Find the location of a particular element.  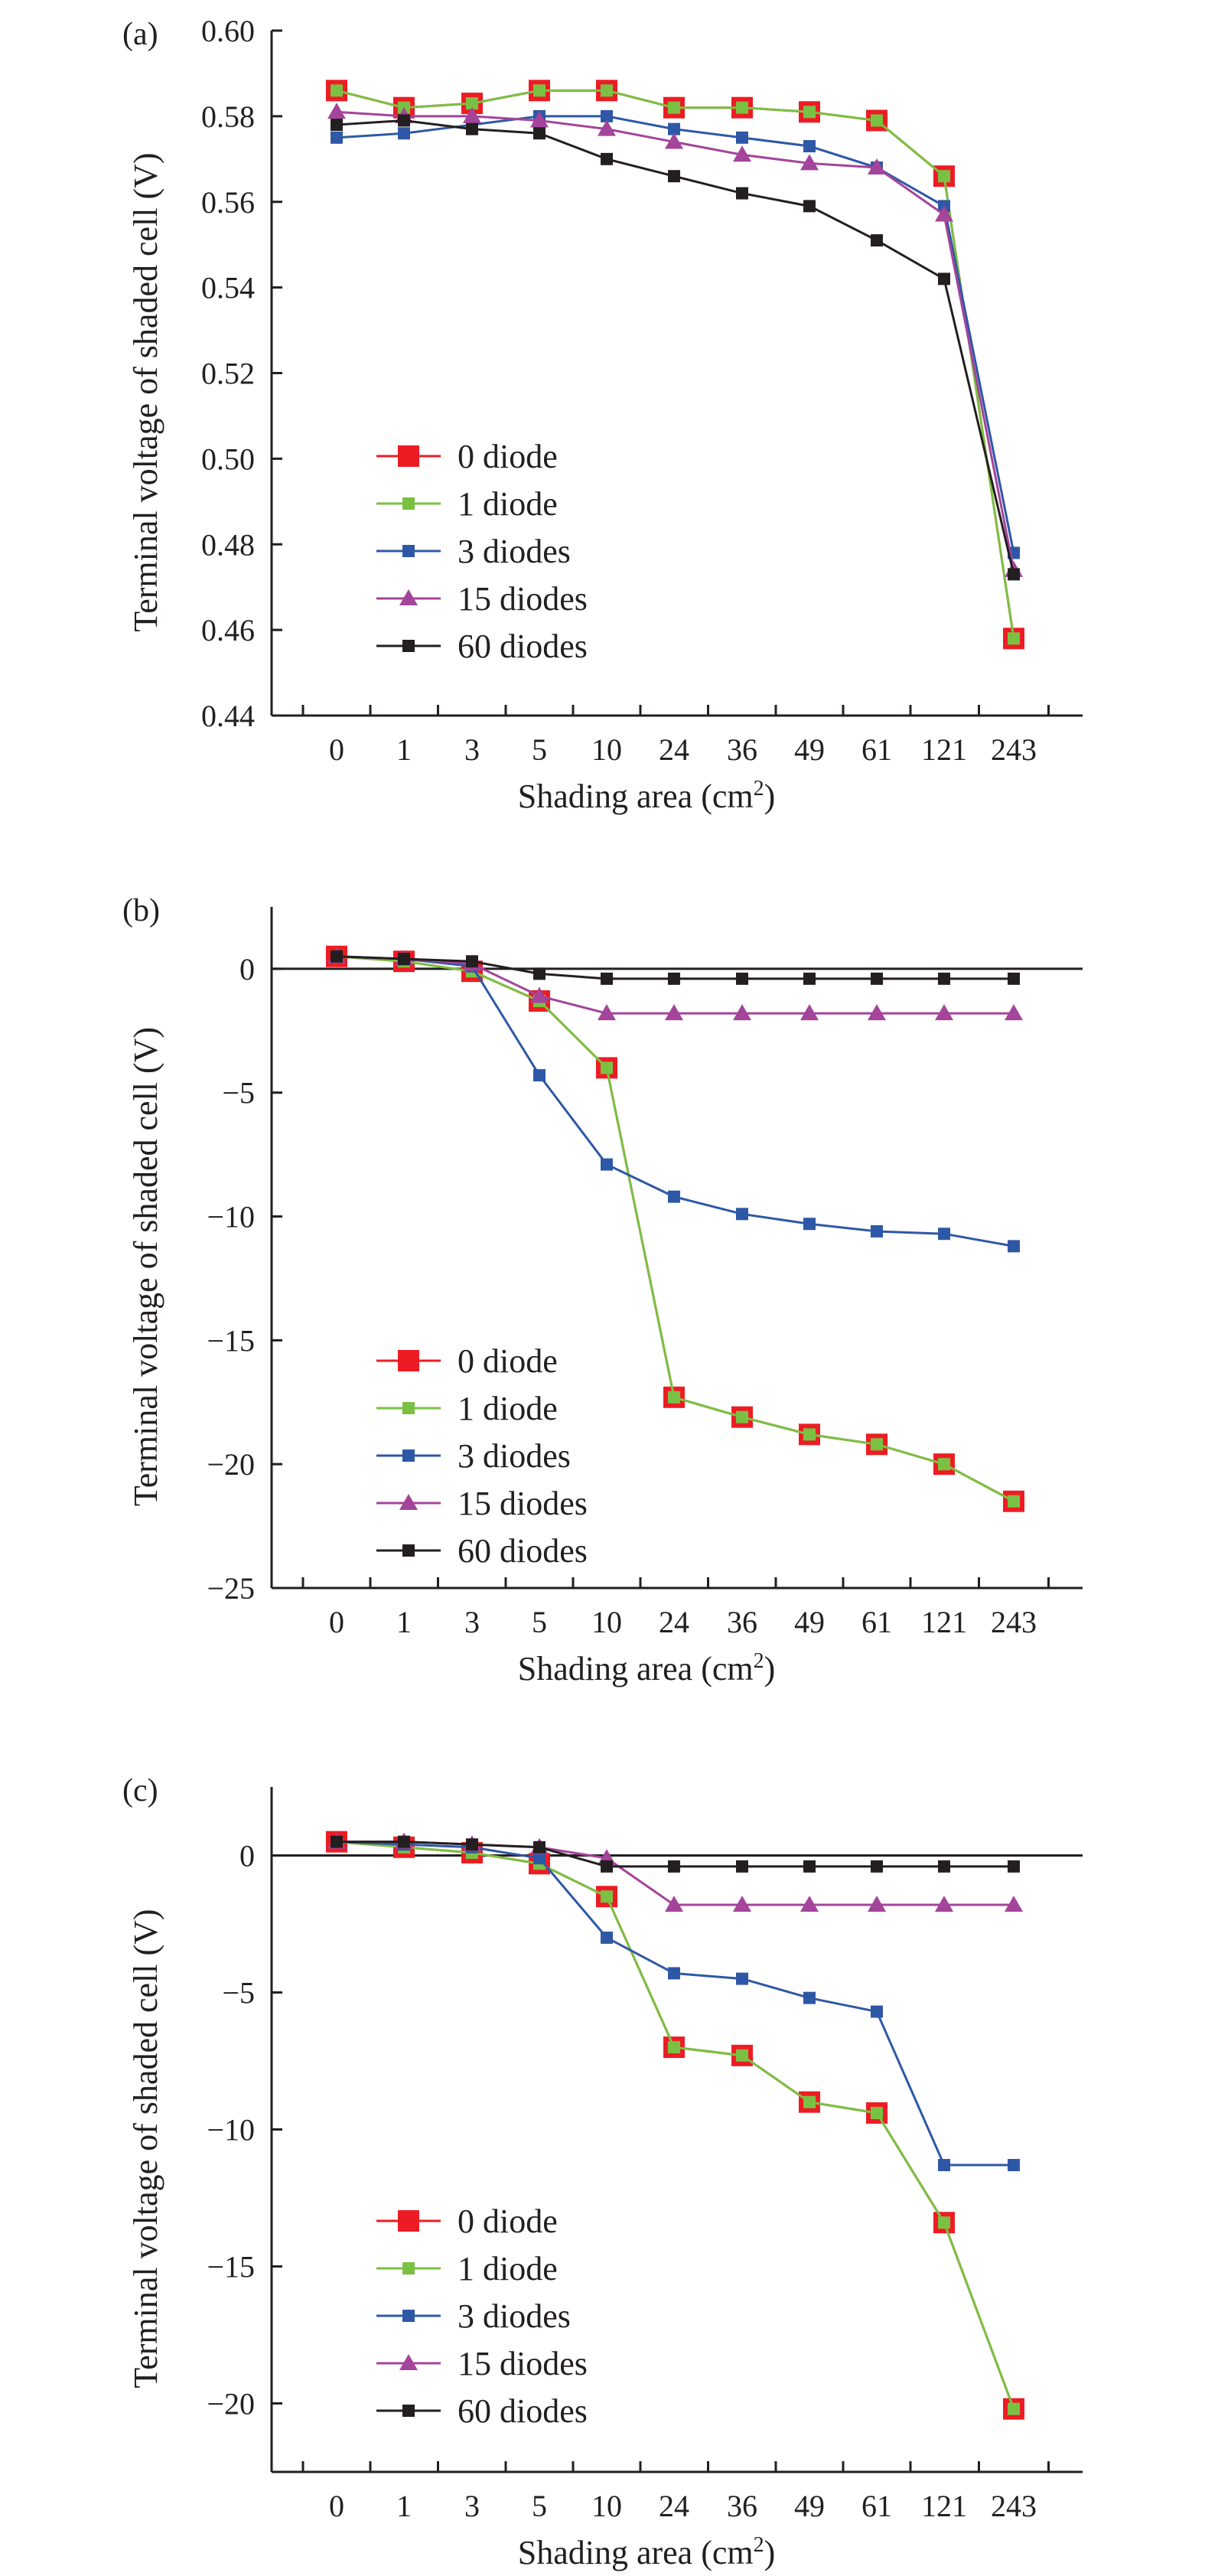

y-tick-label: −15 is located at coordinates (231, 2267).